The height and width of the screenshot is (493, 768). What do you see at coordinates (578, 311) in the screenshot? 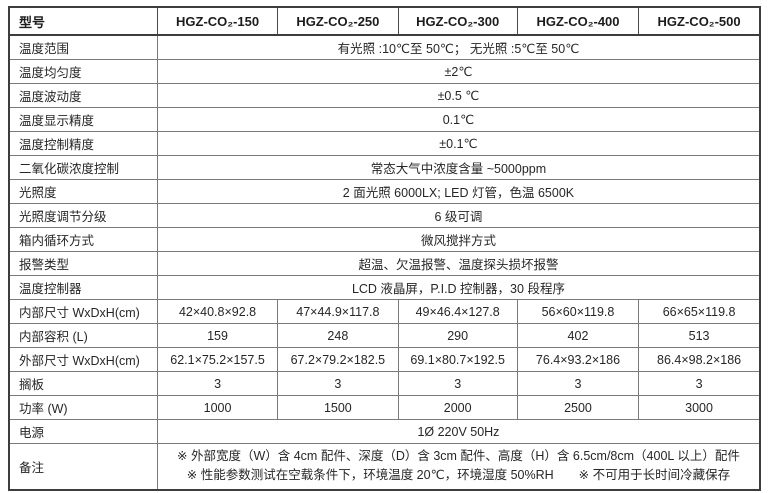
I see `cell-value: 56×60×119.8` at bounding box center [578, 311].